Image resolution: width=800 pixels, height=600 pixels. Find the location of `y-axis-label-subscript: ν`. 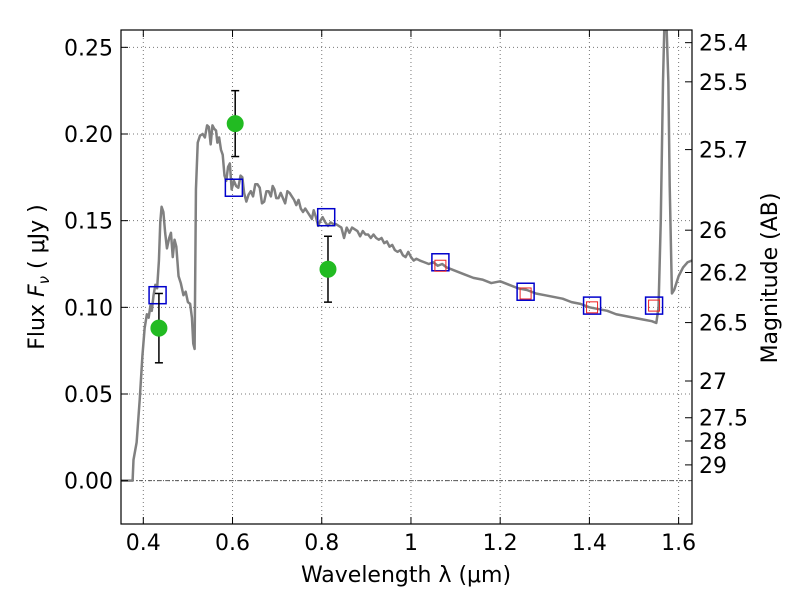

y-axis-label-subscript: ν is located at coordinates (44, 280).